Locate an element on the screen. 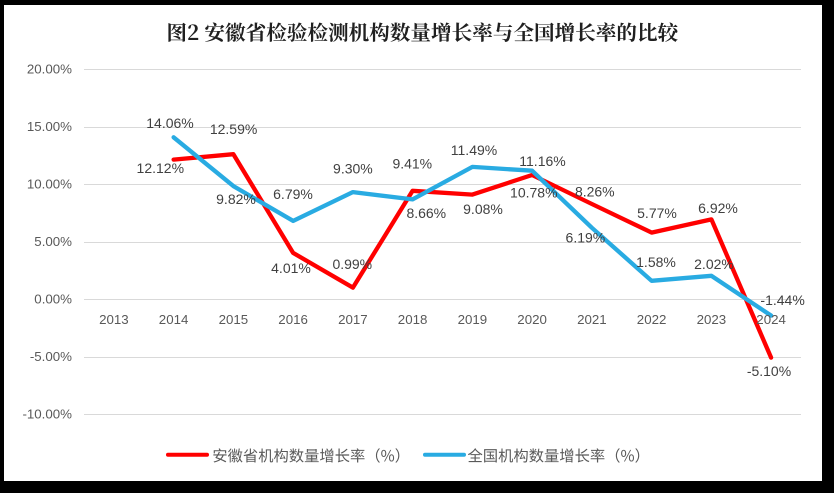  svg-text: 9.08% is located at coordinates (483, 209).